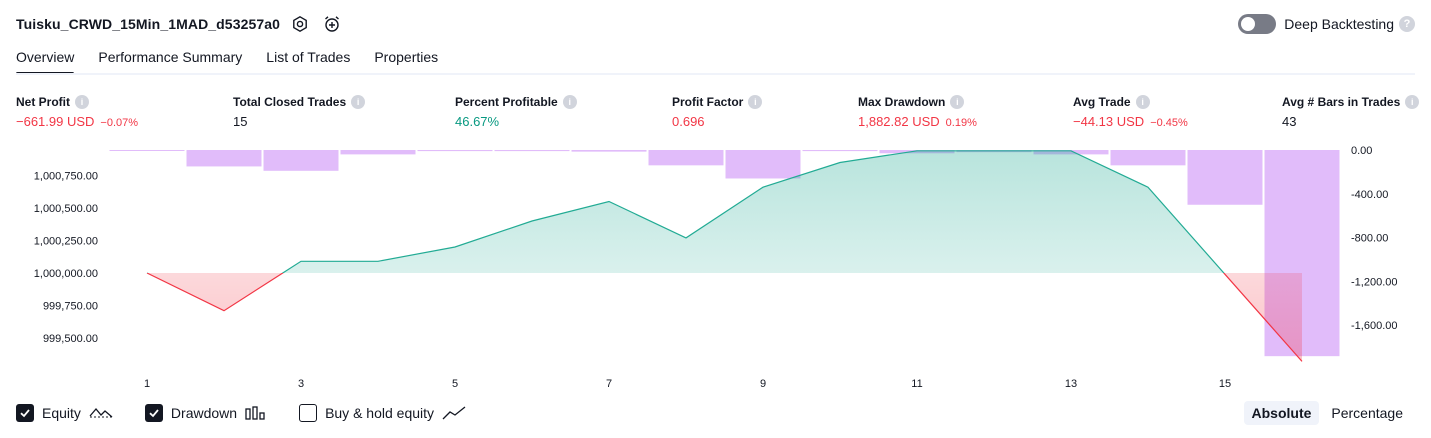  I want to click on legend-label: Drawdown, so click(204, 413).